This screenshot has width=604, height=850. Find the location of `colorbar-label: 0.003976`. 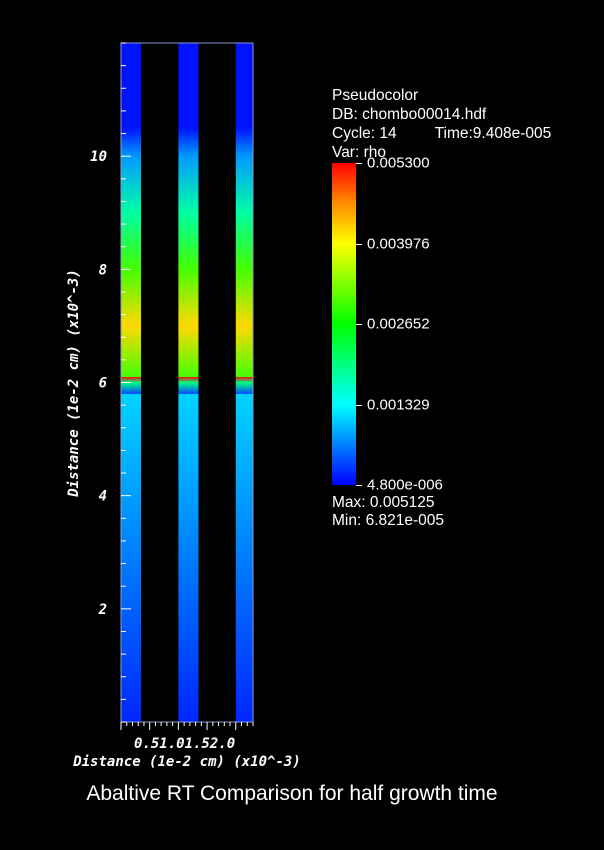

colorbar-label: 0.003976 is located at coordinates (398, 243).